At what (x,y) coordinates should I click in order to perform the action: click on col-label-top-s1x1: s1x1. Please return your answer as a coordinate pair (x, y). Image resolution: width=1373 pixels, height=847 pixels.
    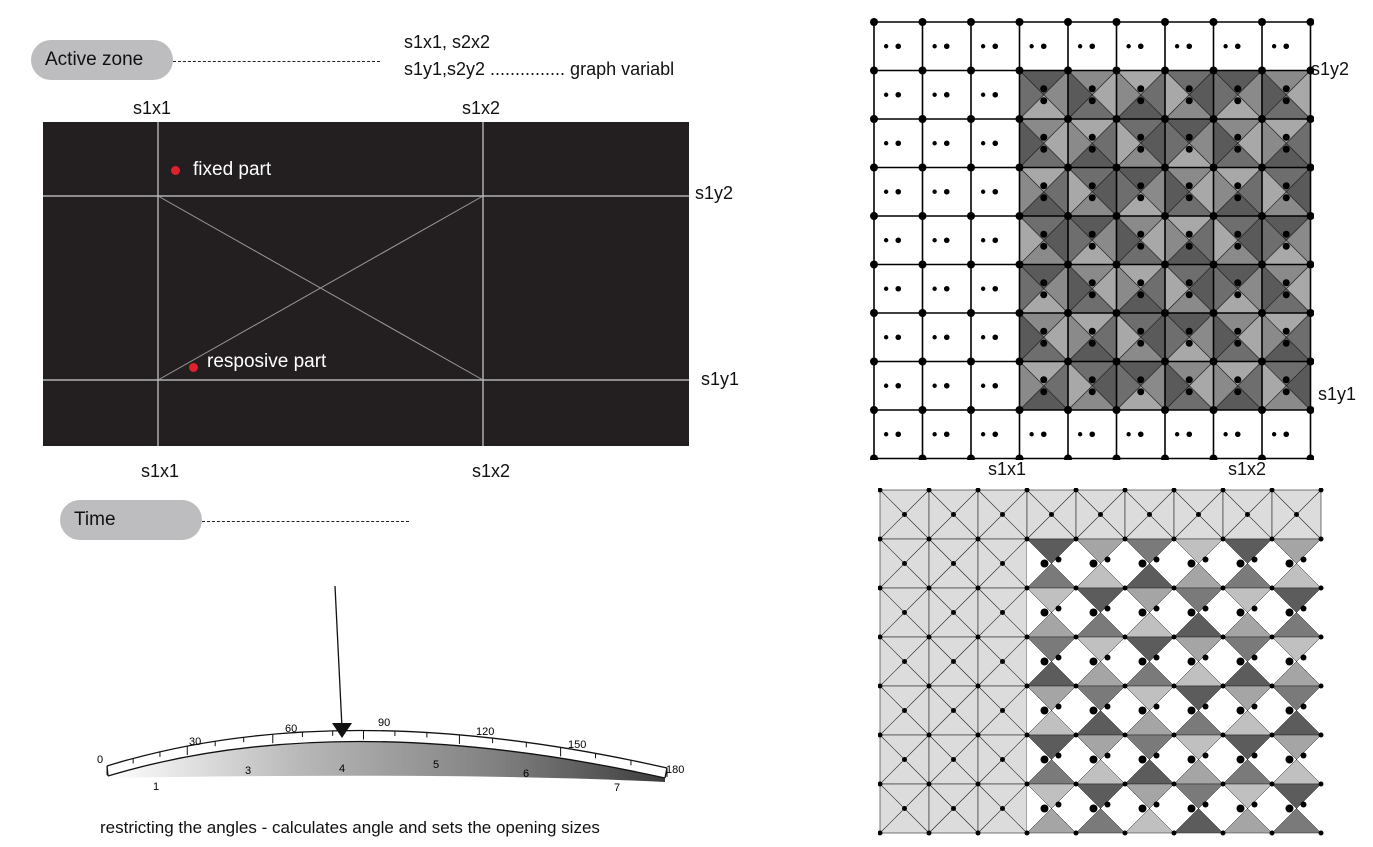
    Looking at the image, I should click on (152, 108).